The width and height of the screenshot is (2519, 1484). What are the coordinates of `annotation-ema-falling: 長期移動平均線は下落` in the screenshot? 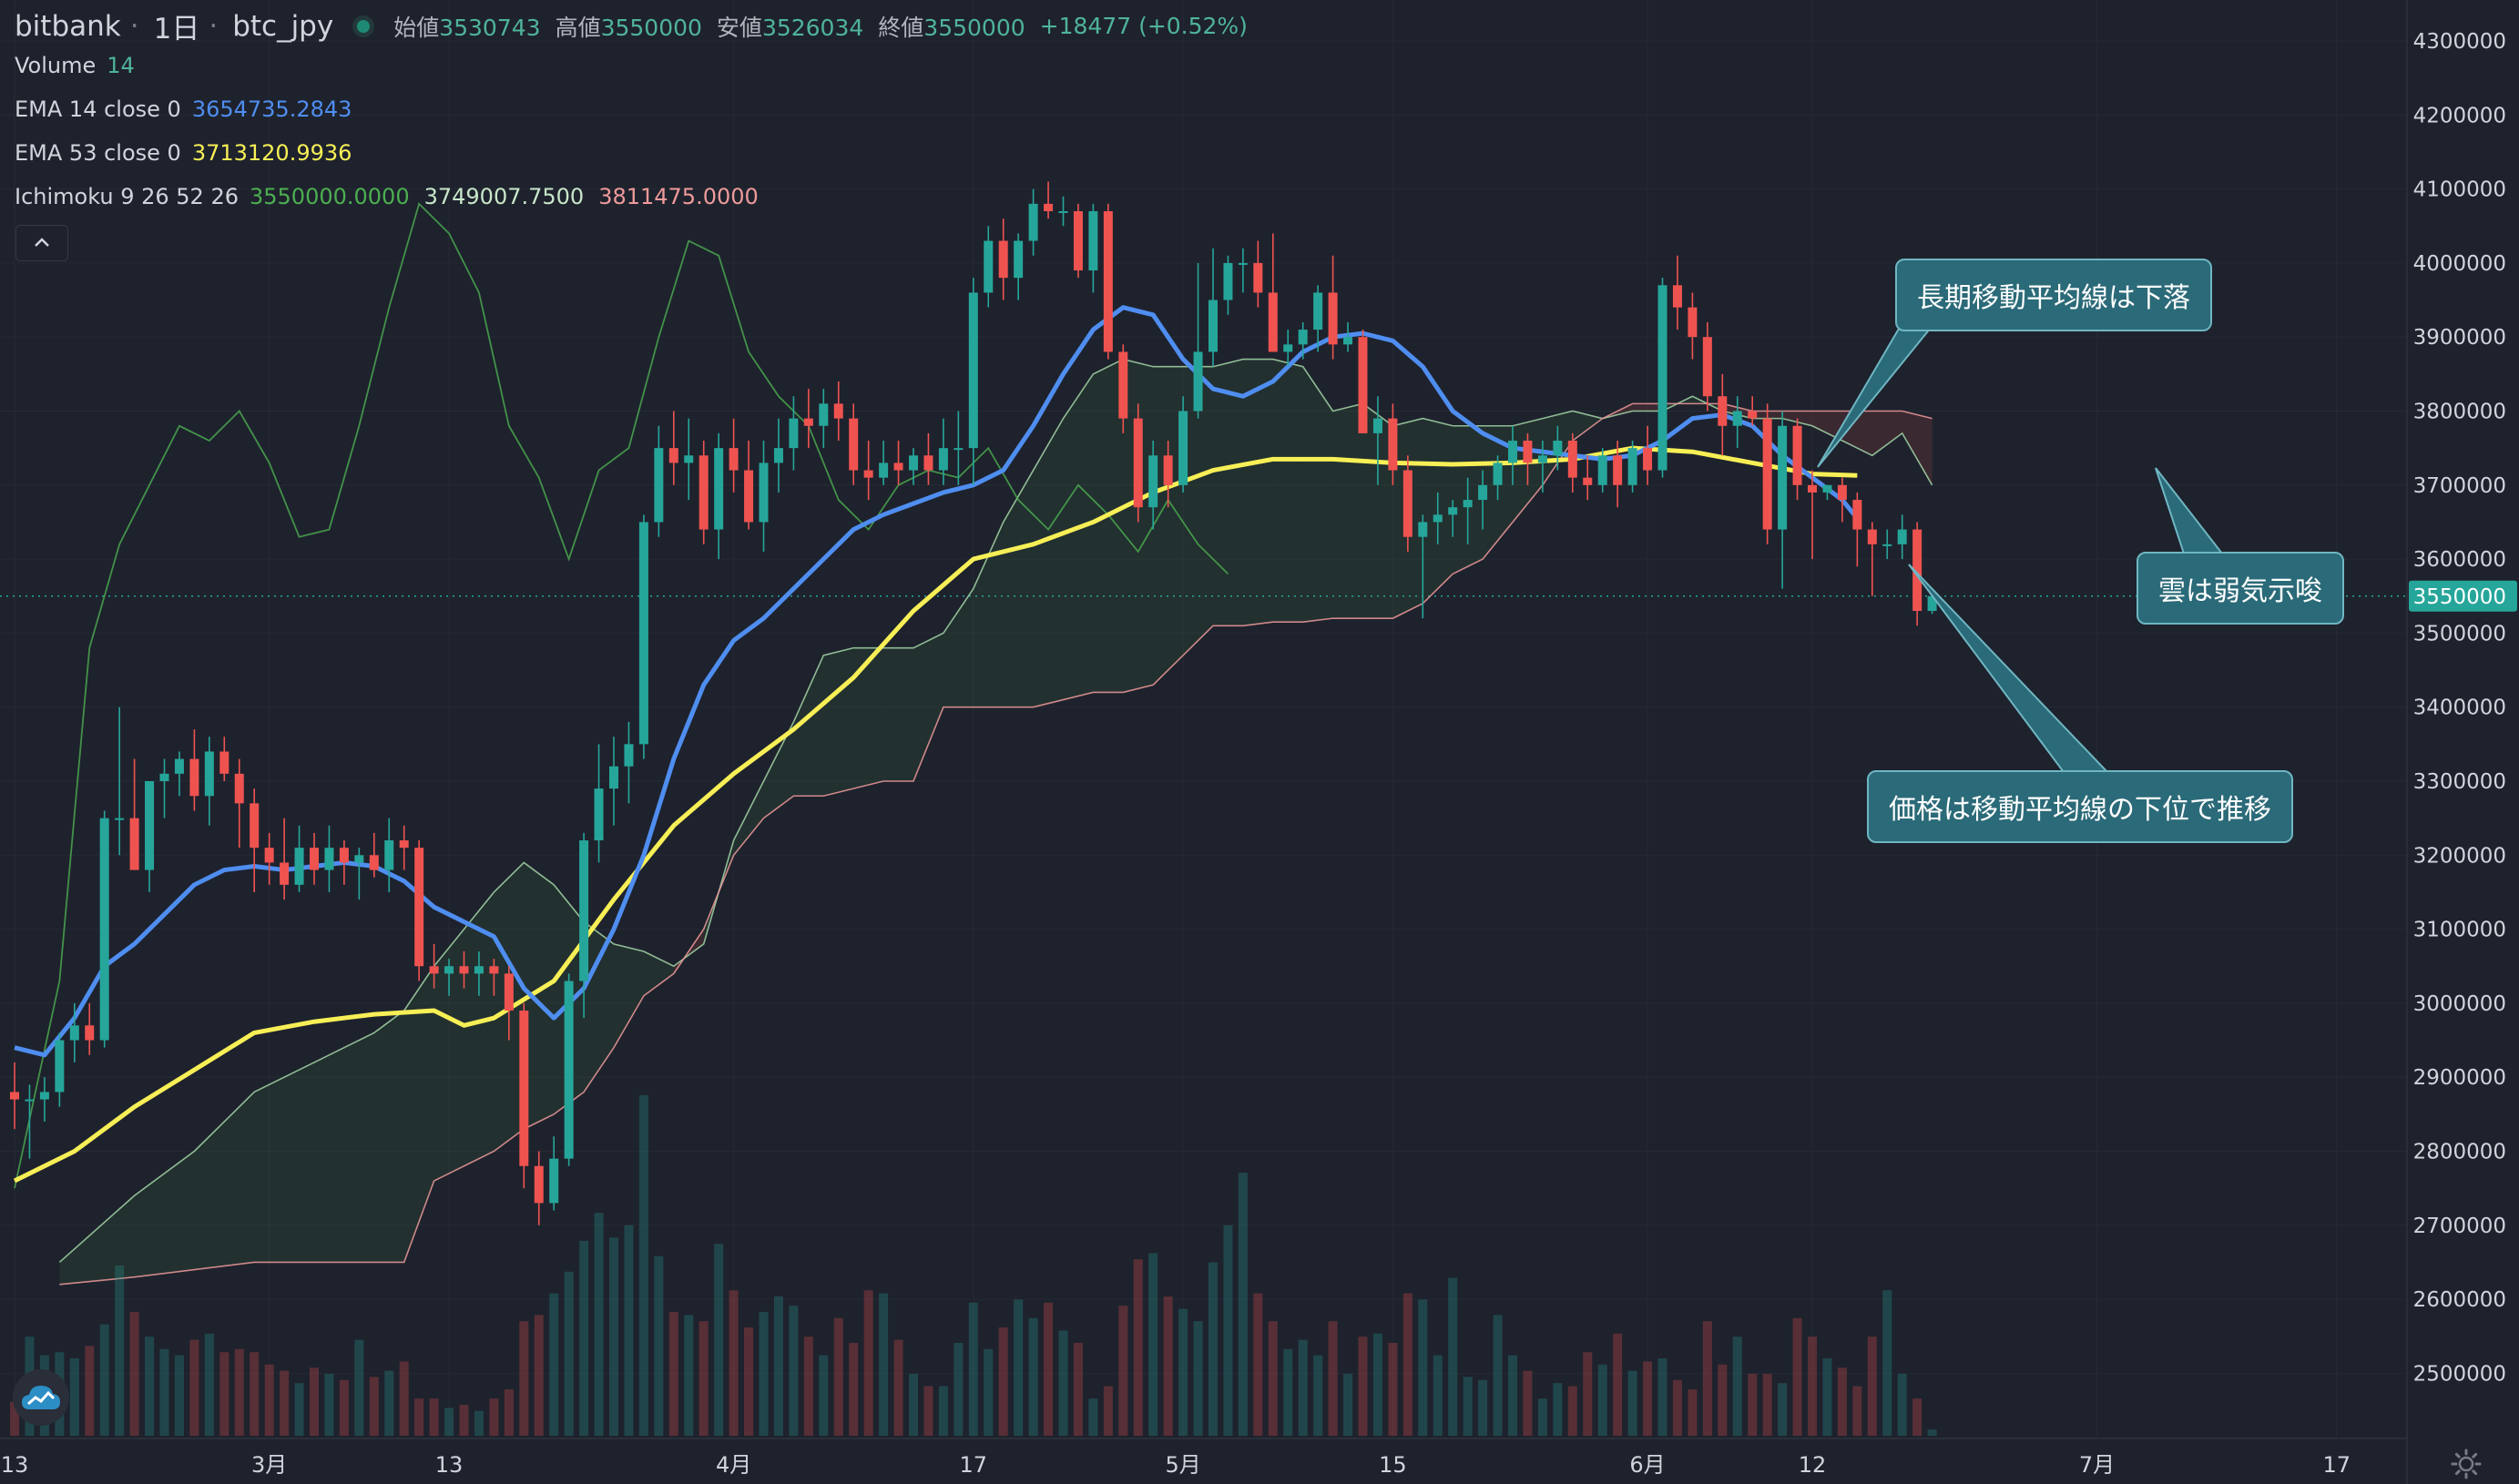 It's located at (2053, 295).